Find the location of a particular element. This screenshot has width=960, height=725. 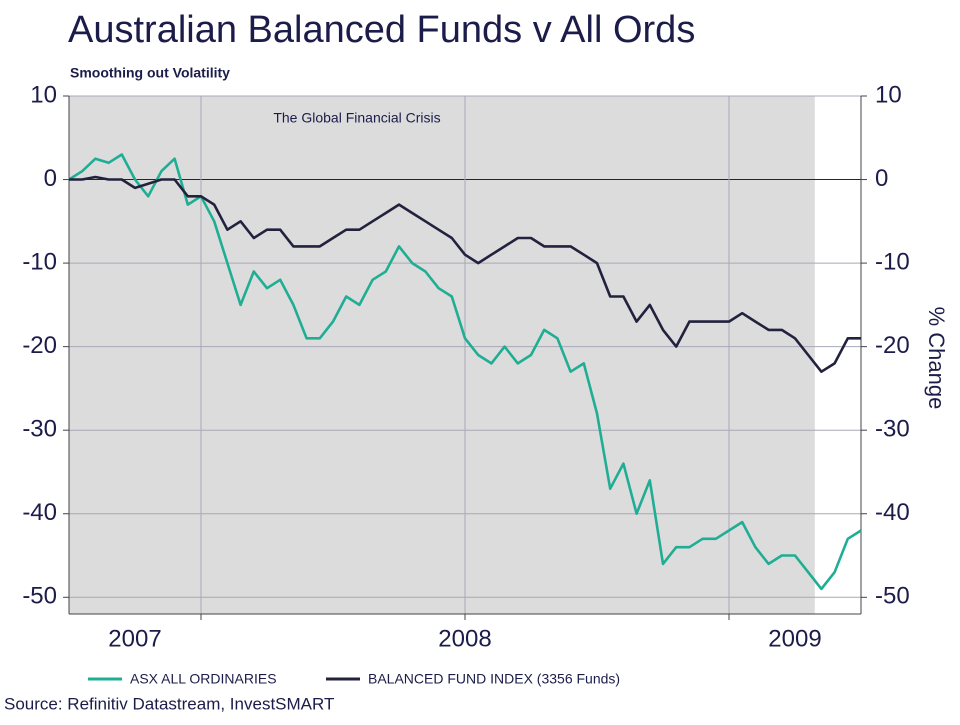

y-tick-label: -50 is located at coordinates (39, 596).